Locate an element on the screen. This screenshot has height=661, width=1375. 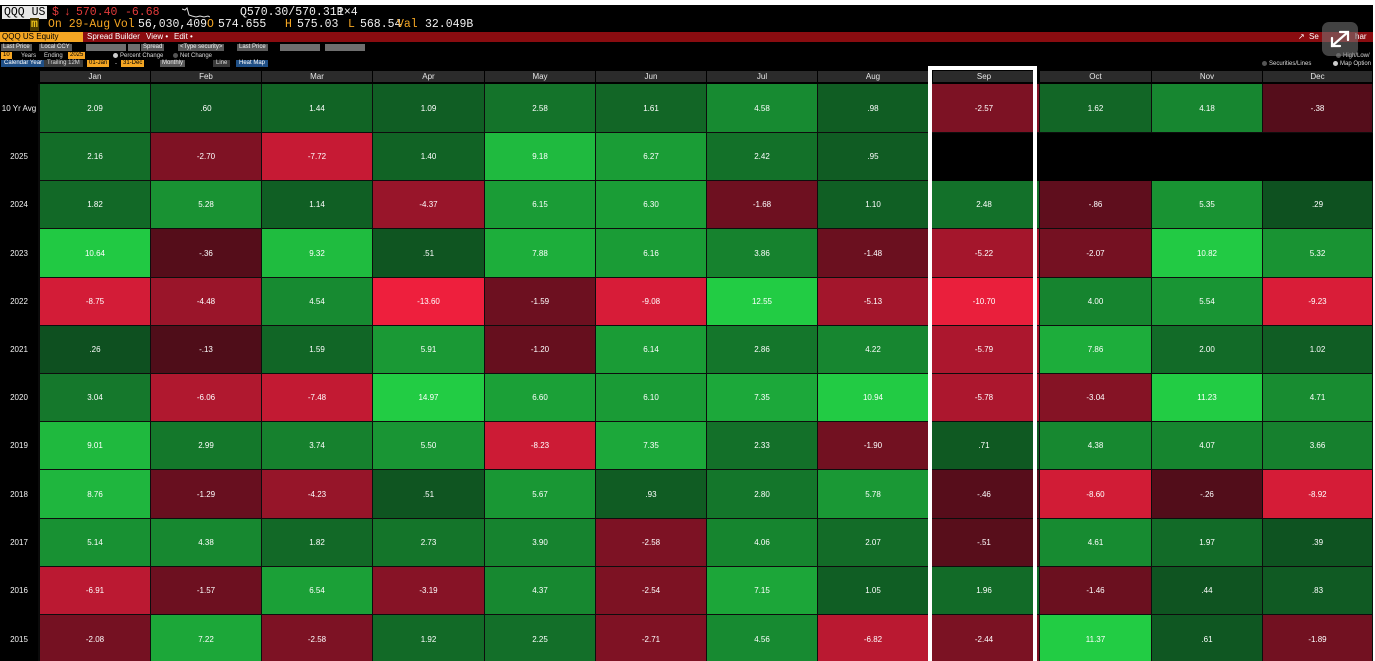
heatmap-cell: 9.18 is located at coordinates (540, 157).